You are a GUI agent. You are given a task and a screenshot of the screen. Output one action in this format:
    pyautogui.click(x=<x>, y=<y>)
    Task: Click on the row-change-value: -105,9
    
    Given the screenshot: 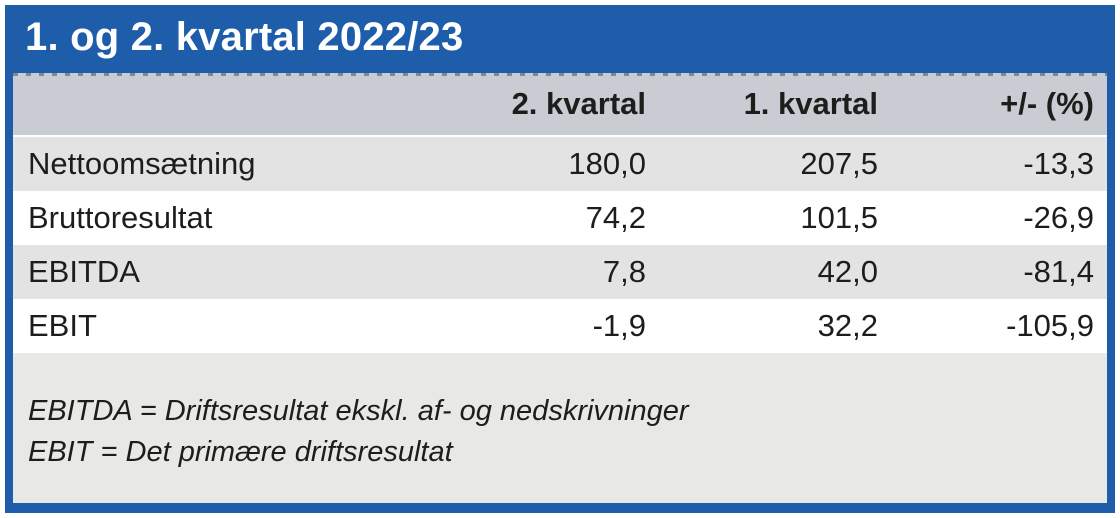 What is the action you would take?
    pyautogui.click(x=1050, y=325)
    